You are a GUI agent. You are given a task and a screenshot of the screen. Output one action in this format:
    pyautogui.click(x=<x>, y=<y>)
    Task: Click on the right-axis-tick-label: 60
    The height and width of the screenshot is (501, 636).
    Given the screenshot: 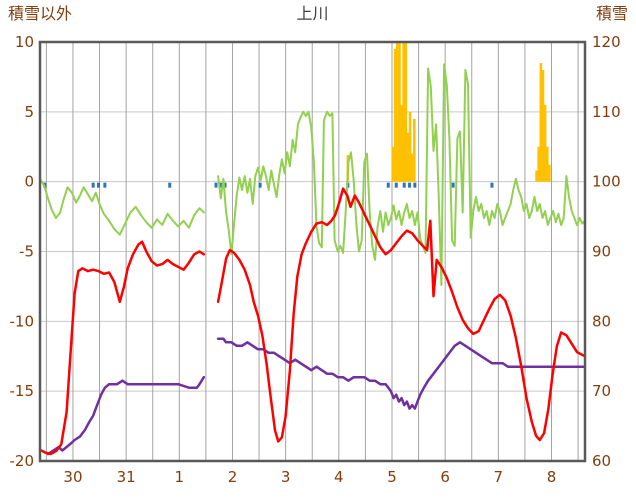 What is the action you would take?
    pyautogui.click(x=601, y=461)
    